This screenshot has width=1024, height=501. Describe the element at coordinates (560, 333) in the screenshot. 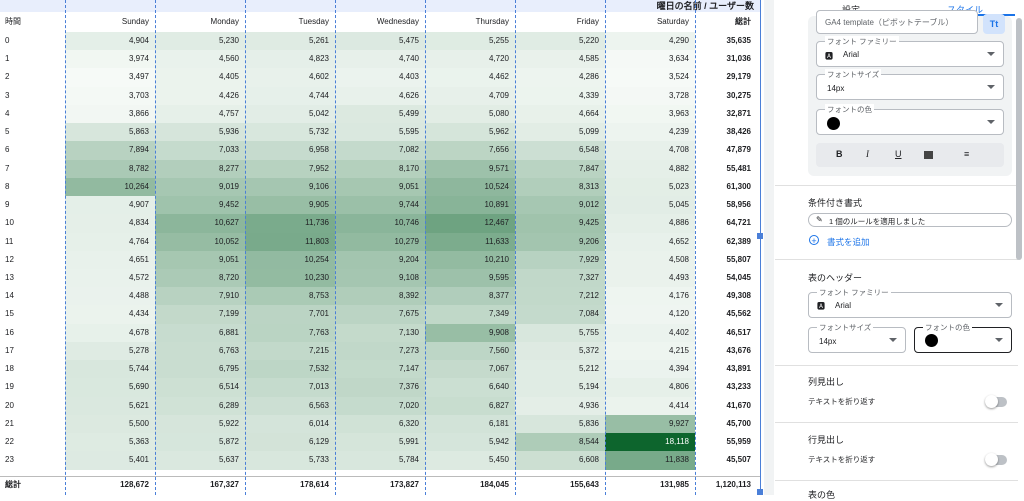

I see `heat-cell: 5,755` at that location.